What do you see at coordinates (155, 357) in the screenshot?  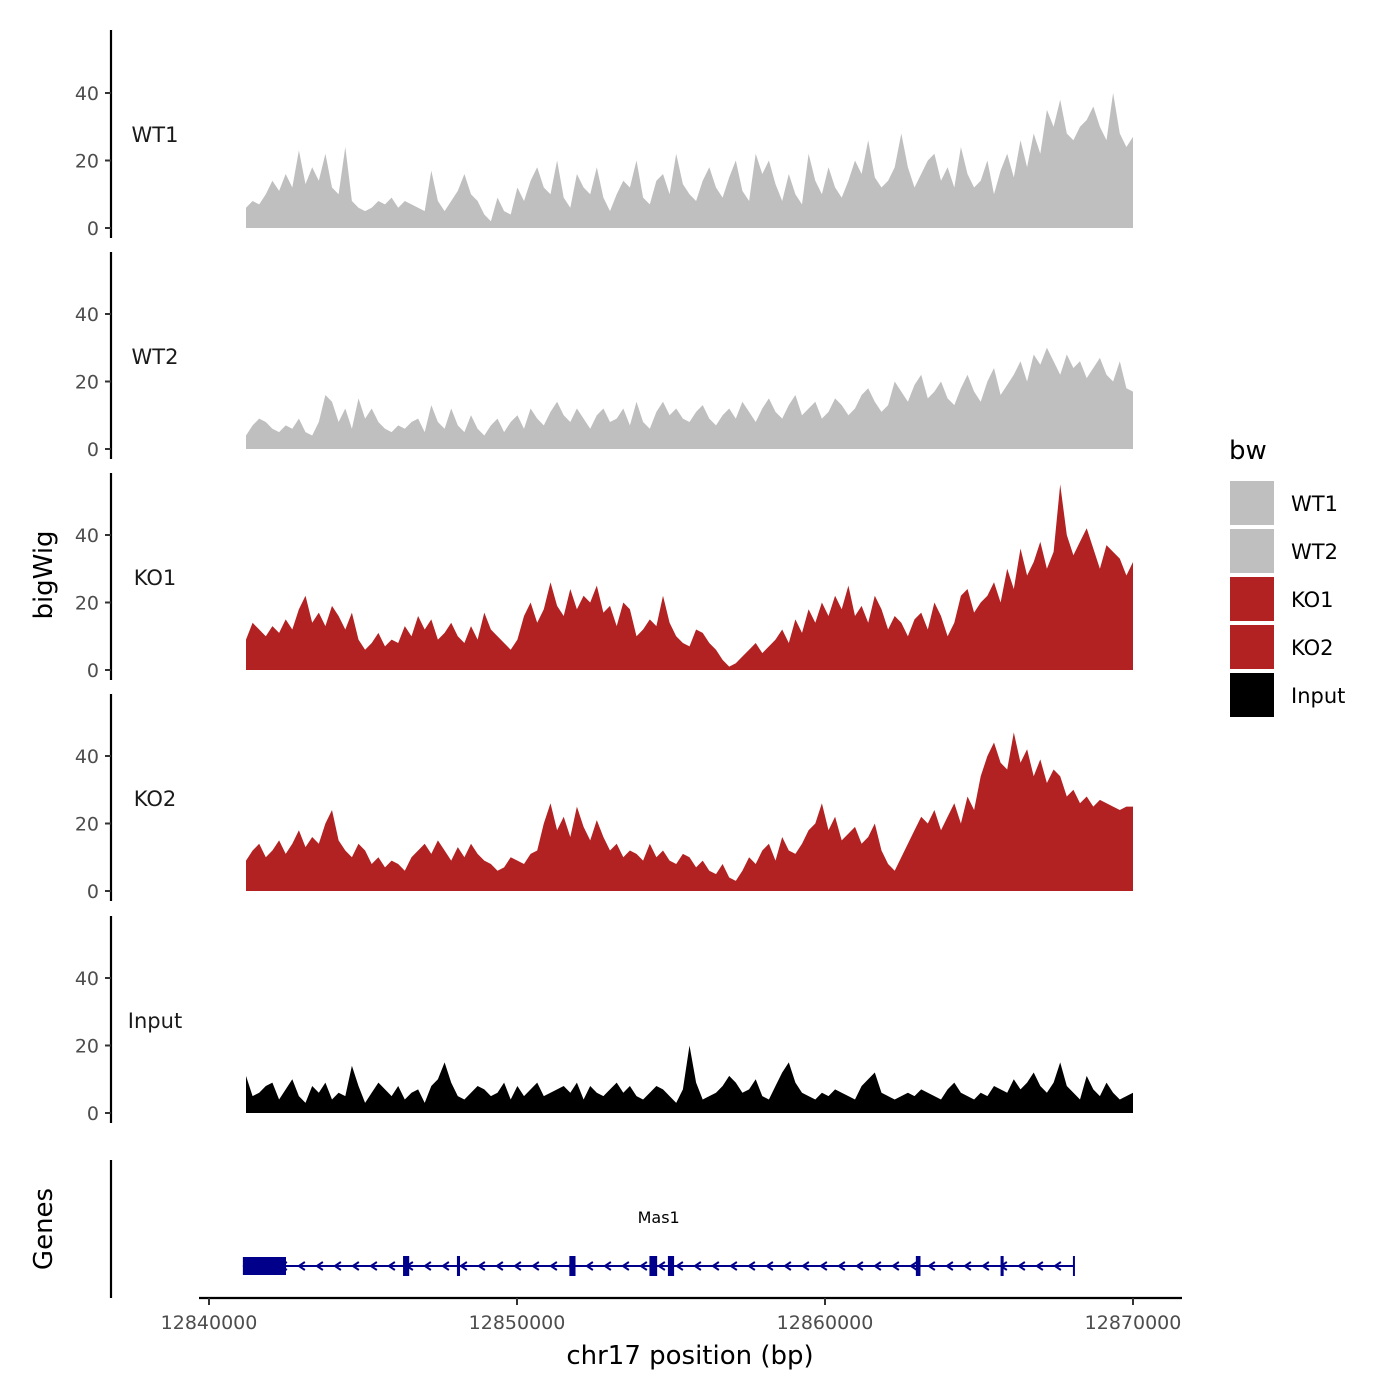 I see `track-label-wt2: WT2` at bounding box center [155, 357].